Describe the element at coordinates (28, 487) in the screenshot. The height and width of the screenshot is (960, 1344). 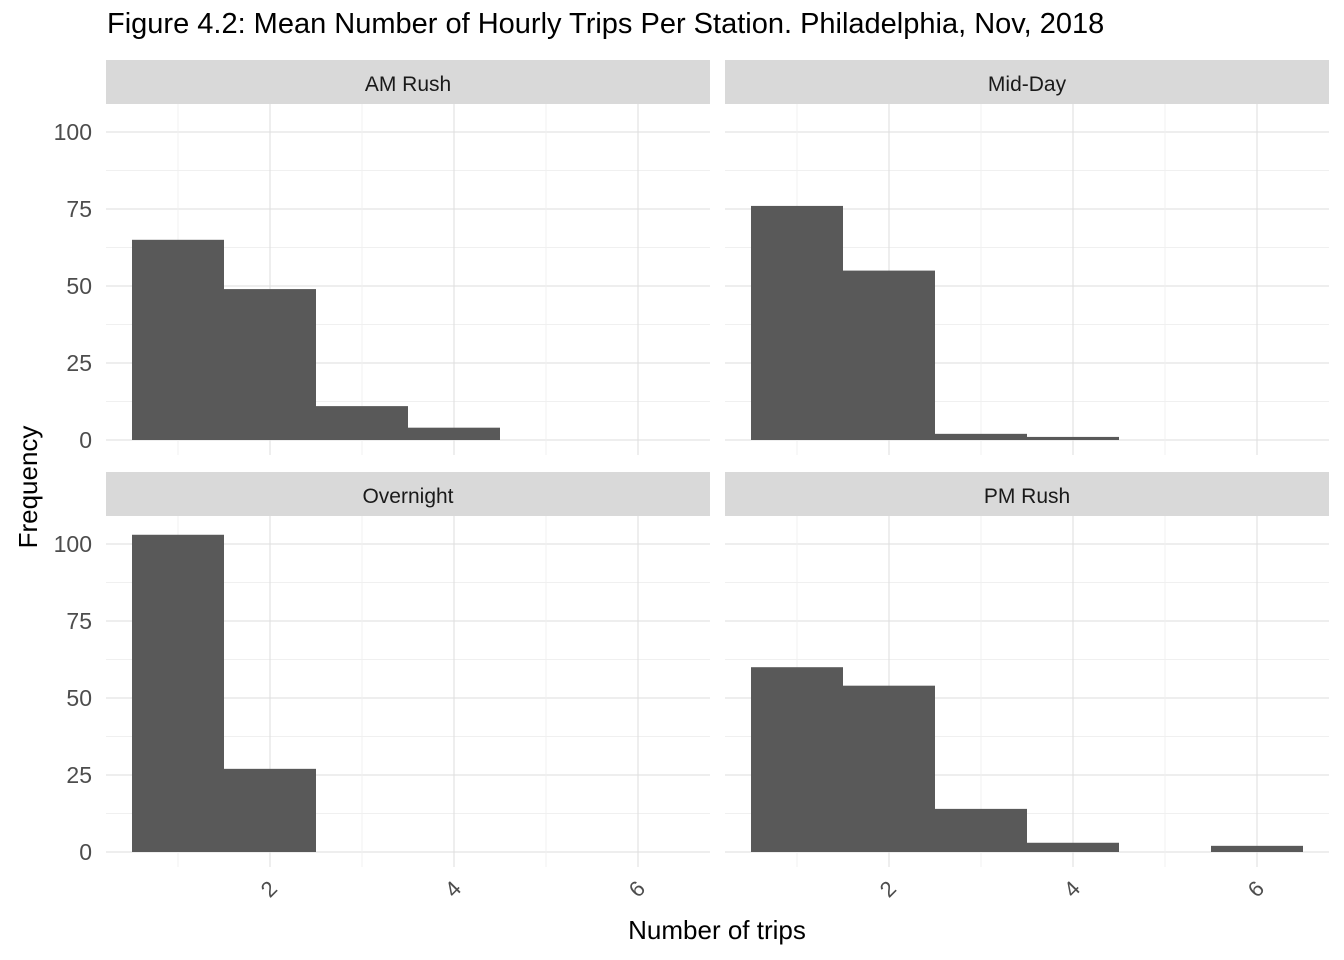
I see `y-axis-label: Frequency` at that location.